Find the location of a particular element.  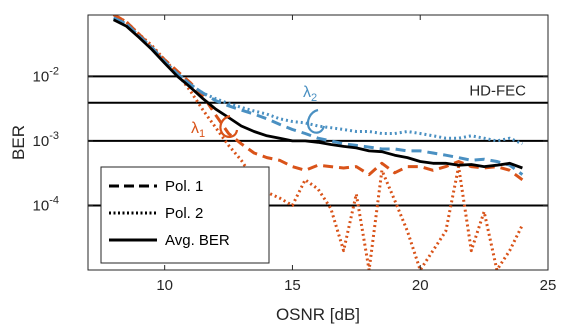

lambda2-loop is located at coordinates (316, 121).